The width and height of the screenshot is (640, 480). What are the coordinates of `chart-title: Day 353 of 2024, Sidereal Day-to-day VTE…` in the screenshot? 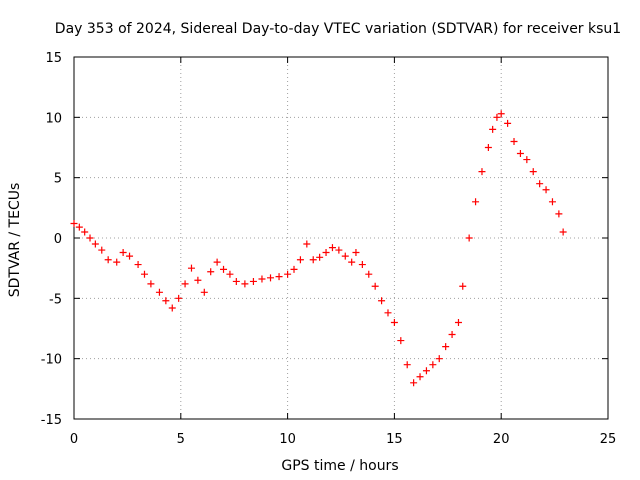 It's located at (338, 29).